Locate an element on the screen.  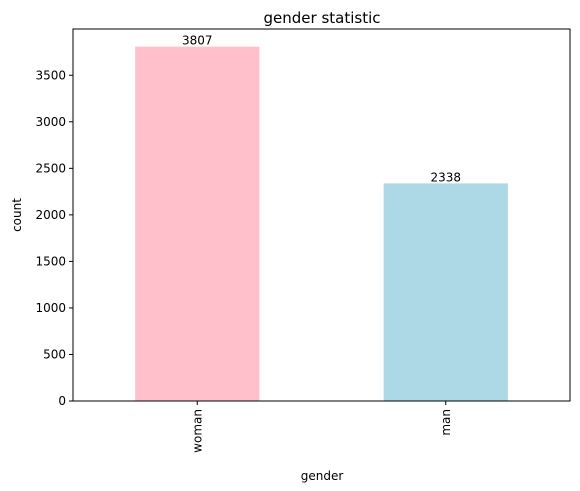
data-label-man: 2338 is located at coordinates (445, 177).